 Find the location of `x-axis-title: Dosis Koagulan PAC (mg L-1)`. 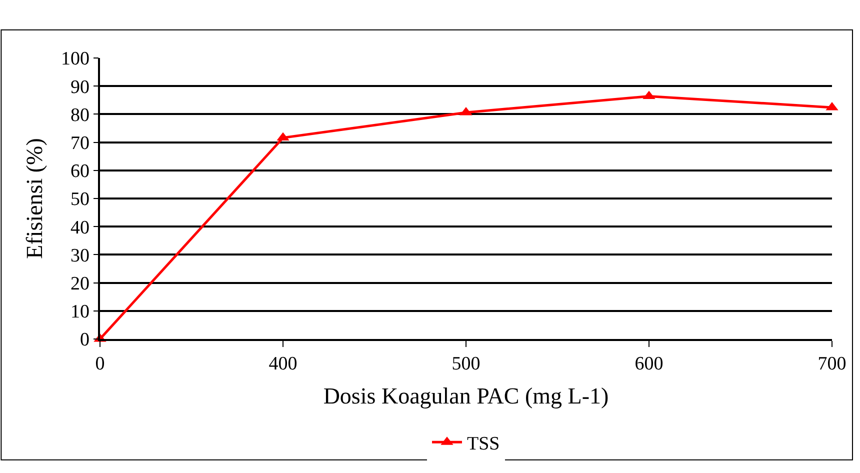

x-axis-title: Dosis Koagulan PAC (mg L-1) is located at coordinates (466, 396).